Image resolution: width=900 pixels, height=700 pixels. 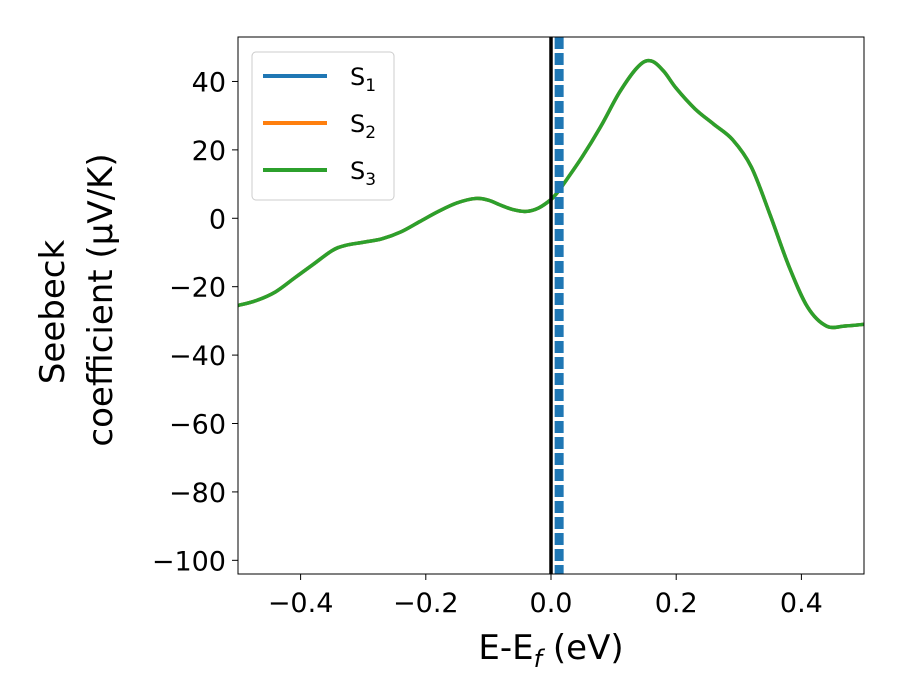 What do you see at coordinates (551, 603) in the screenshot?
I see `x-tick-label: 0.0` at bounding box center [551, 603].